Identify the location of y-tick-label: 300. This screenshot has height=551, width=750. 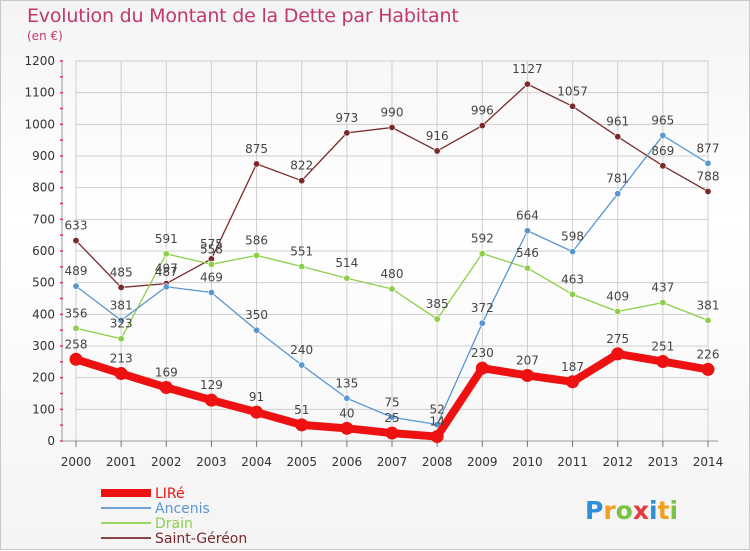
(43, 346).